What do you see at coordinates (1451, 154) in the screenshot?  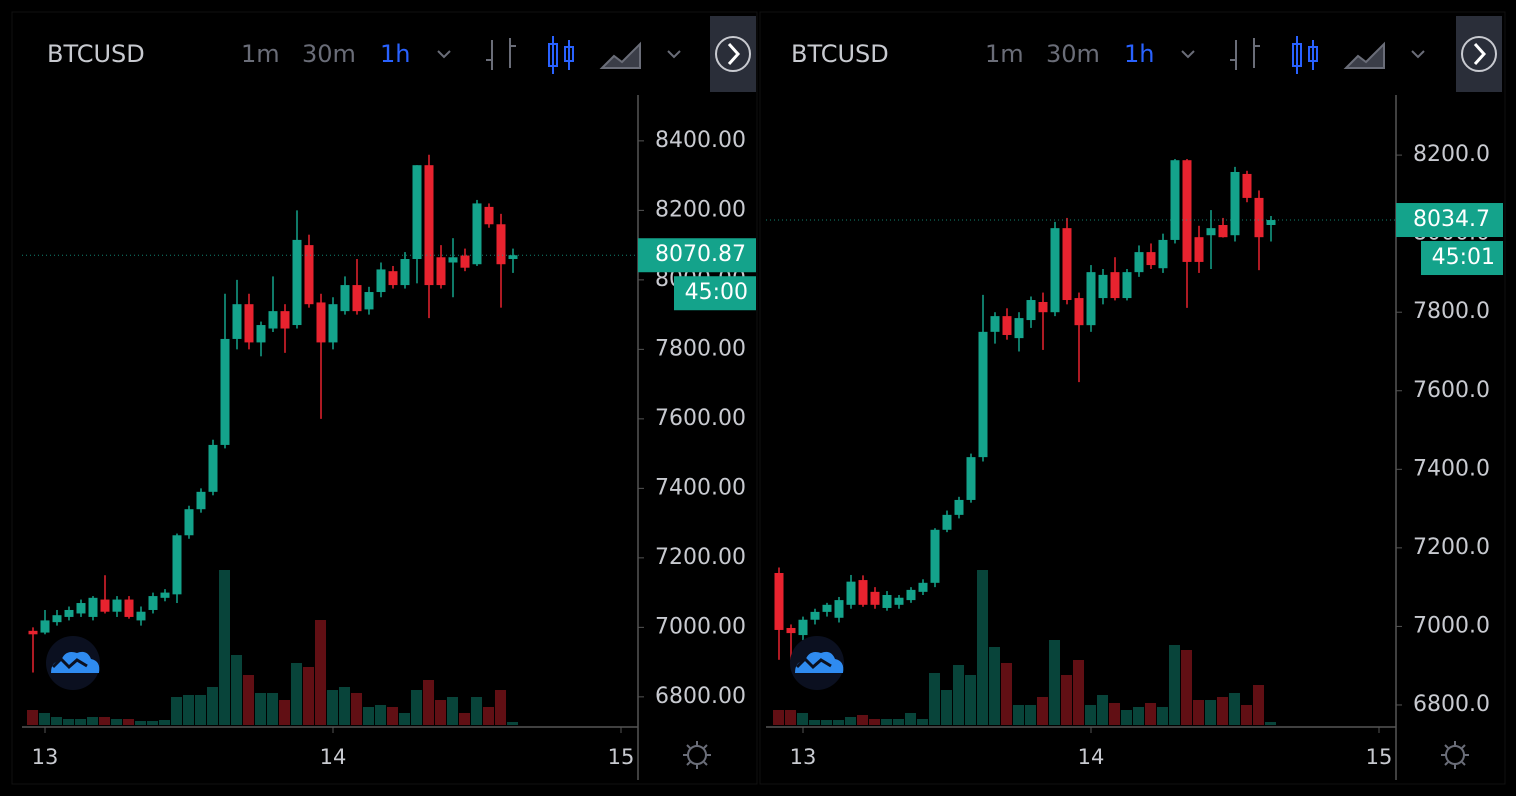 I see `y-tick-label: 8200.0` at bounding box center [1451, 154].